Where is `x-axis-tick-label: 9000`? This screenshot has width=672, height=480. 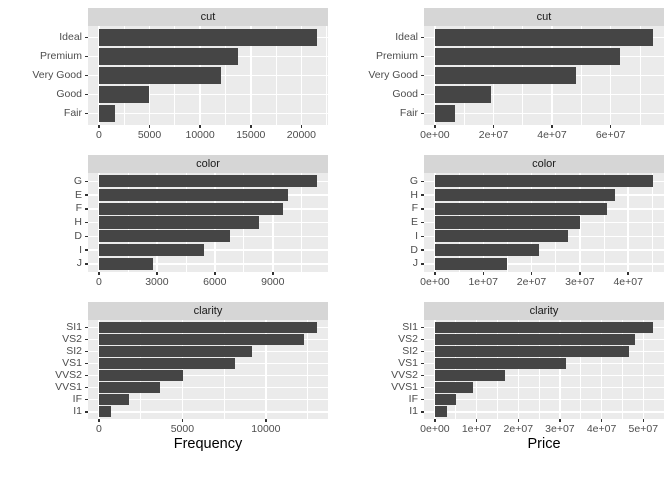
x-axis-tick-label: 9000 is located at coordinates (273, 282).